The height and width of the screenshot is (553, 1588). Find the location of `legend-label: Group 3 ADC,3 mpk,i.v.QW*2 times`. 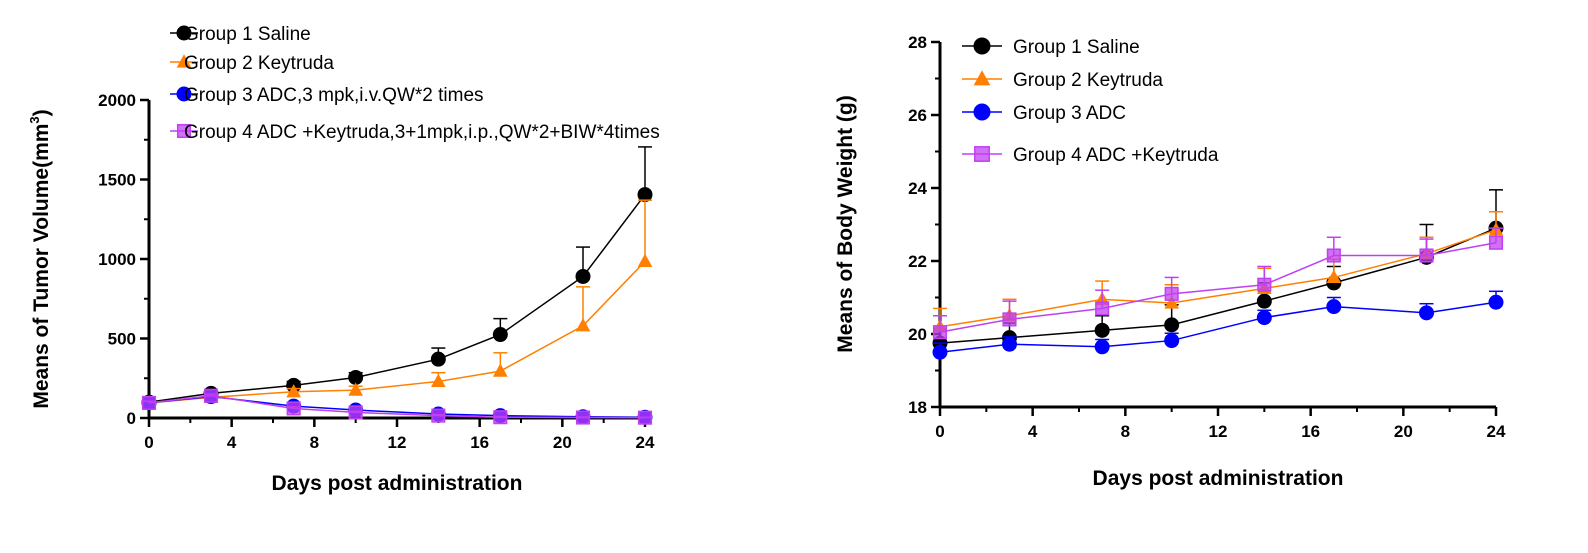

legend-label: Group 3 ADC,3 mpk,i.v.QW*2 times is located at coordinates (334, 95).